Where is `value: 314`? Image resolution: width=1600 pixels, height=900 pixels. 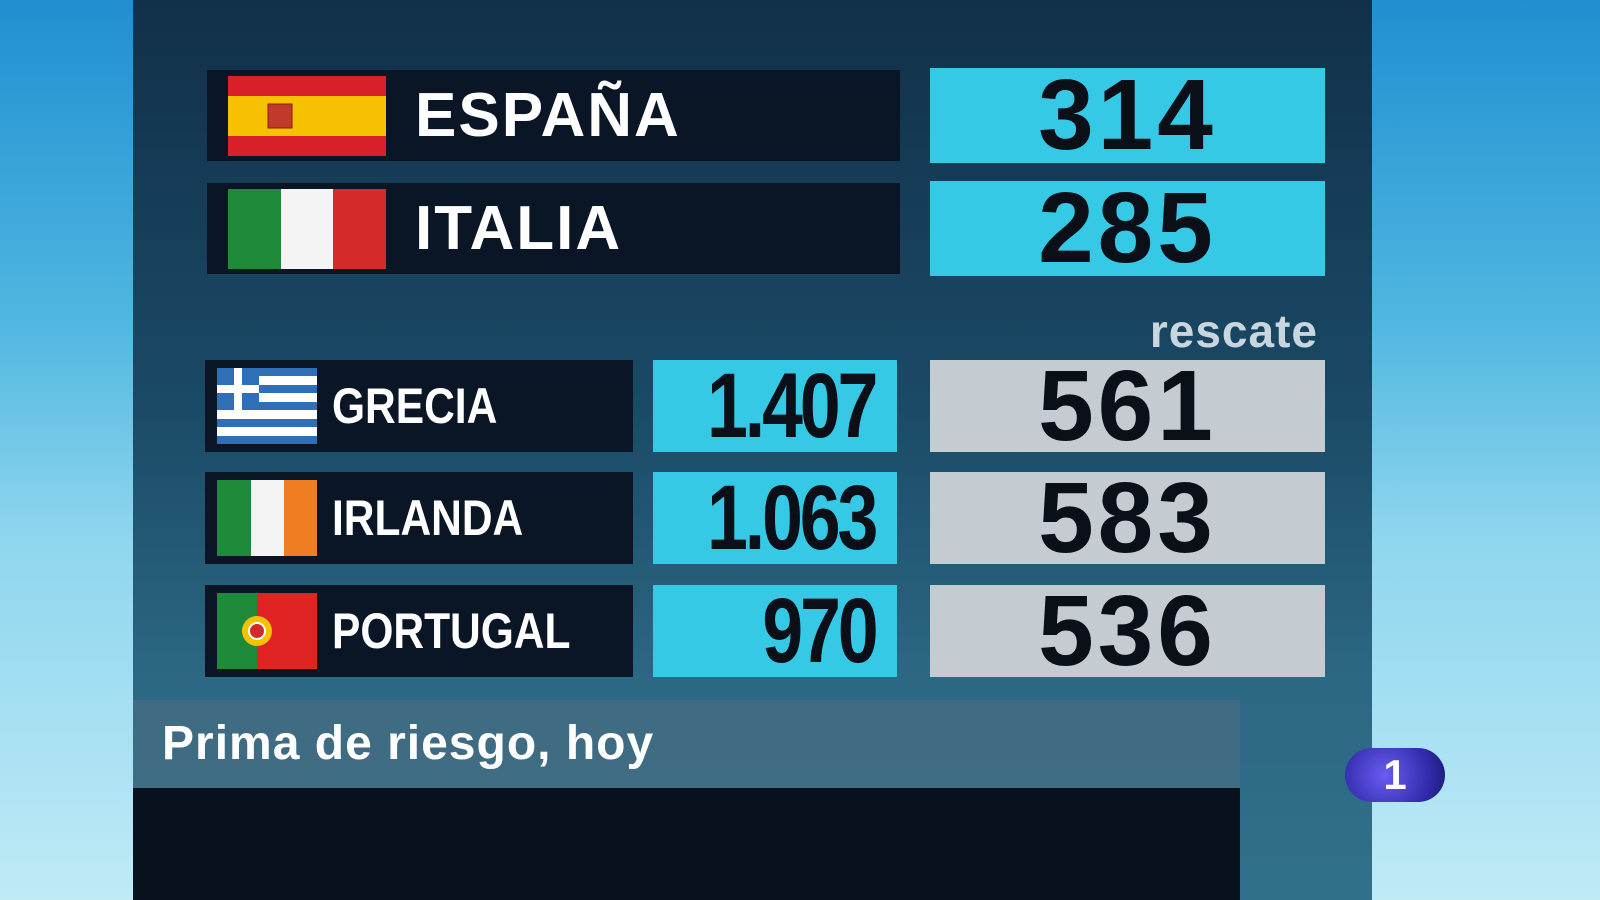
value: 314 is located at coordinates (1127, 115).